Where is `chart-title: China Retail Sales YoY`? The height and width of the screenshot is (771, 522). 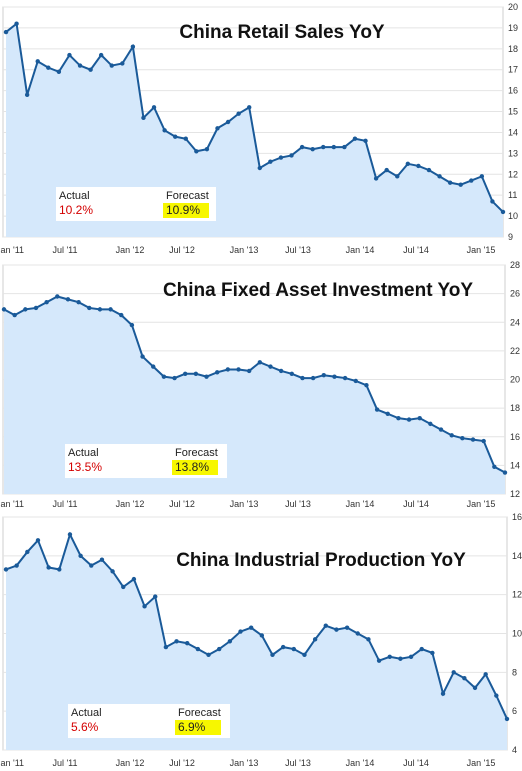 chart-title: China Retail Sales YoY is located at coordinates (282, 32).